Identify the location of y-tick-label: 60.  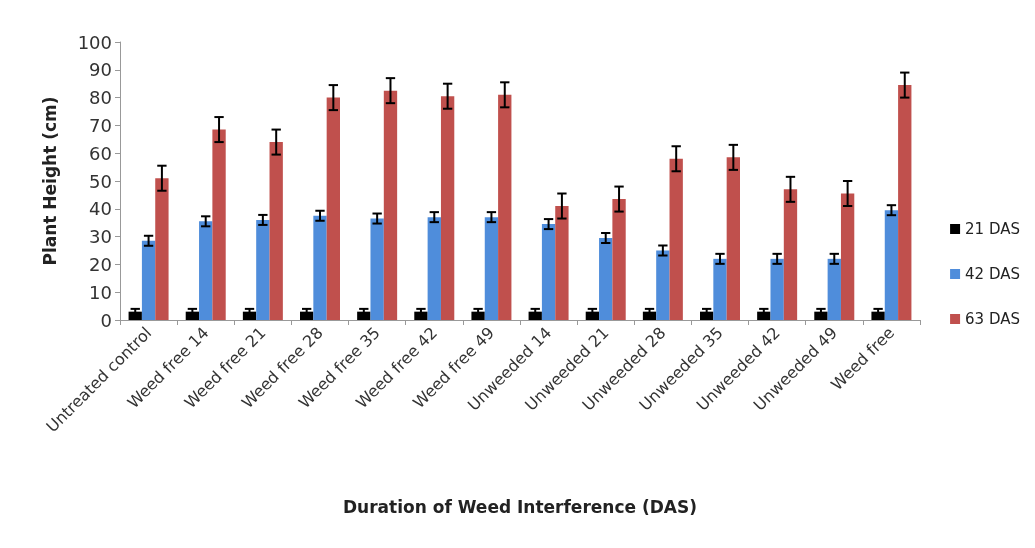
(100, 153).